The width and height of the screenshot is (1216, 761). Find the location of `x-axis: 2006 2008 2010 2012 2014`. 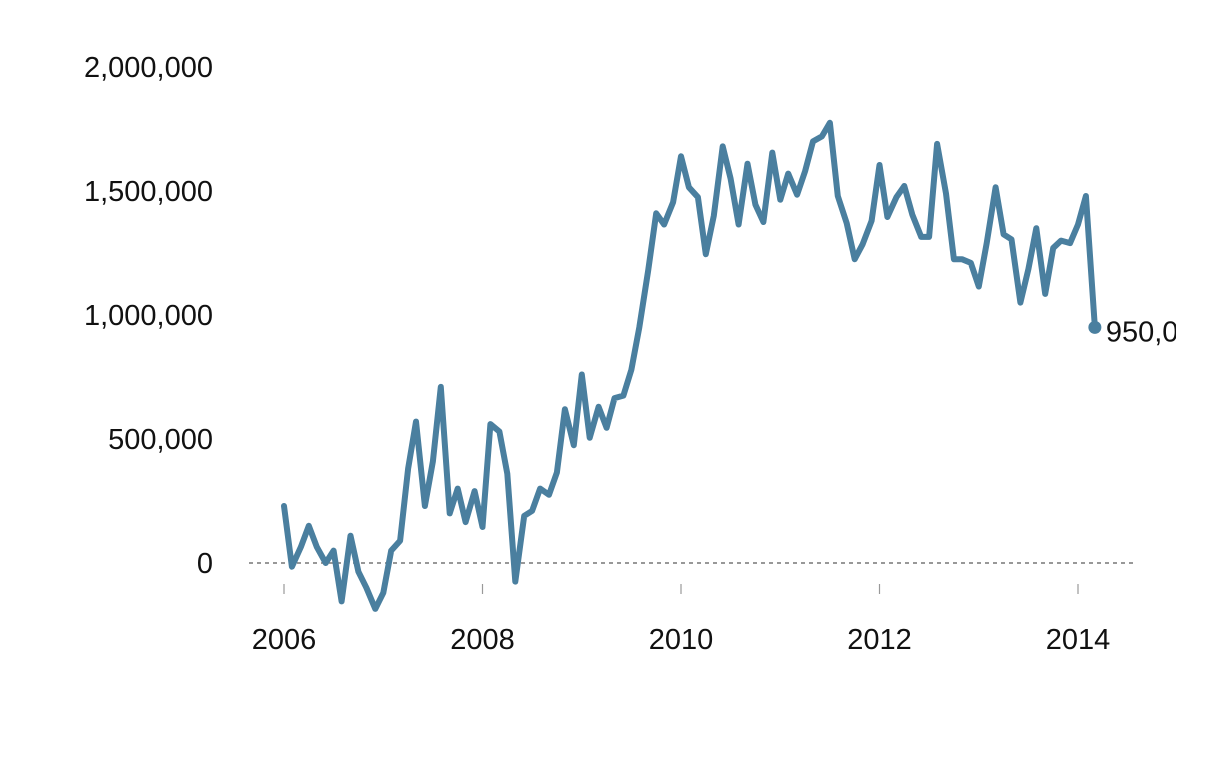

x-axis: 2006 2008 2010 2012 2014 is located at coordinates (681, 620).